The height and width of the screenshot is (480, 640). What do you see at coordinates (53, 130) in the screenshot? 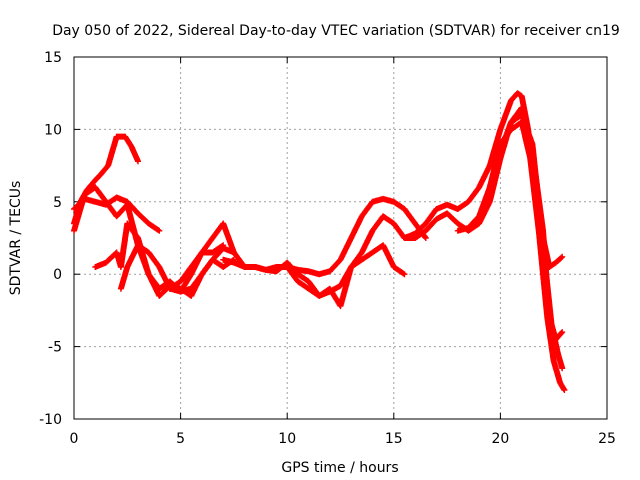
I see `y-tick-label: 10` at bounding box center [53, 130].